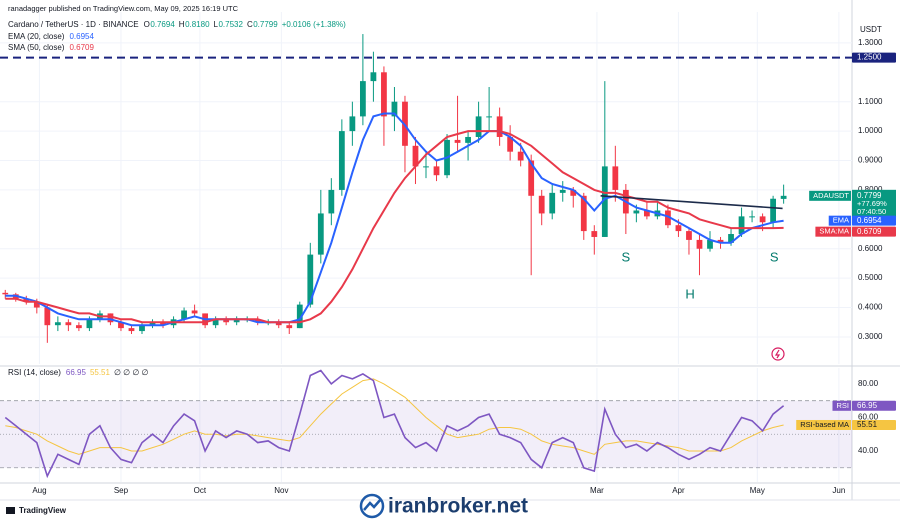 This screenshot has width=900, height=523. I want to click on price-tag-change: +77.69%, so click(872, 203).